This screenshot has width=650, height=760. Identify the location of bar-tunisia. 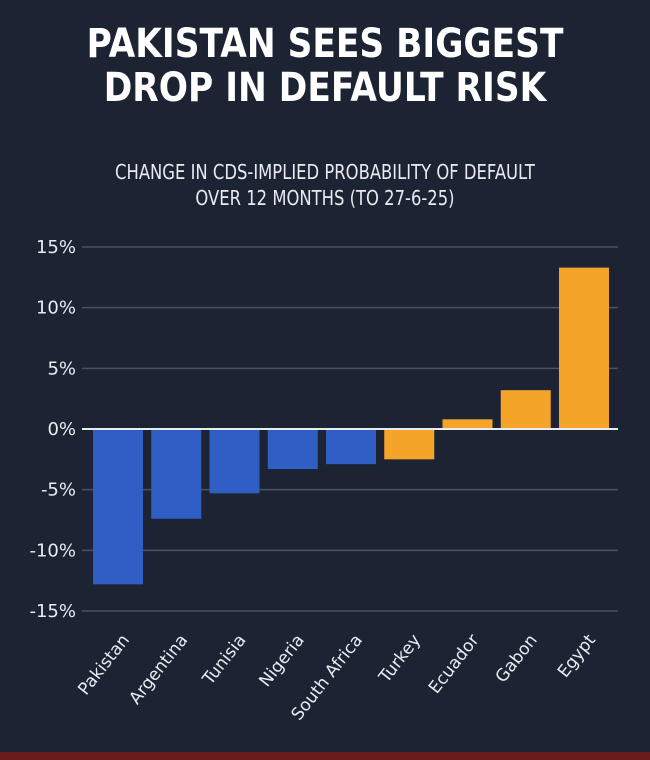
(234, 461).